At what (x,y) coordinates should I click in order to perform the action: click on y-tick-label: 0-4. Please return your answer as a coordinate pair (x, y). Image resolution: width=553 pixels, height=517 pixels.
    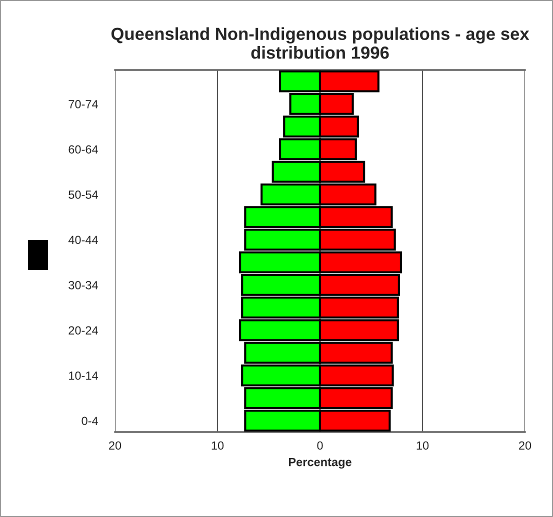
    Looking at the image, I should click on (90, 421).